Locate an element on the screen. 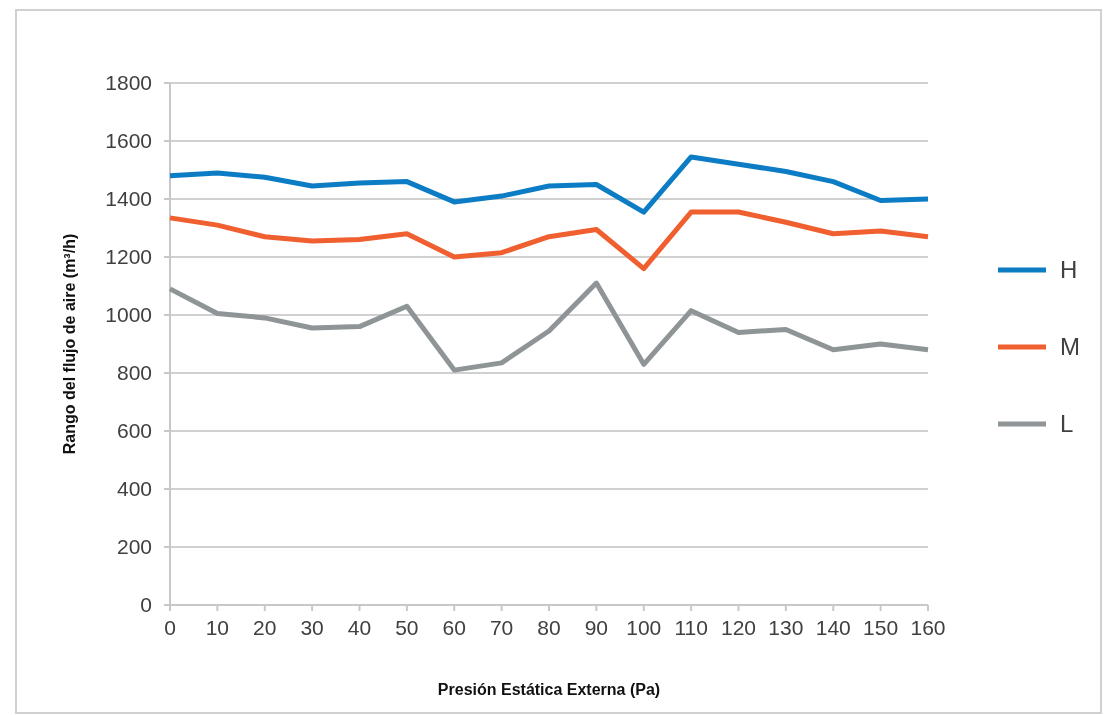 The image size is (1105, 715). x-tick-label: 20 is located at coordinates (265, 627).